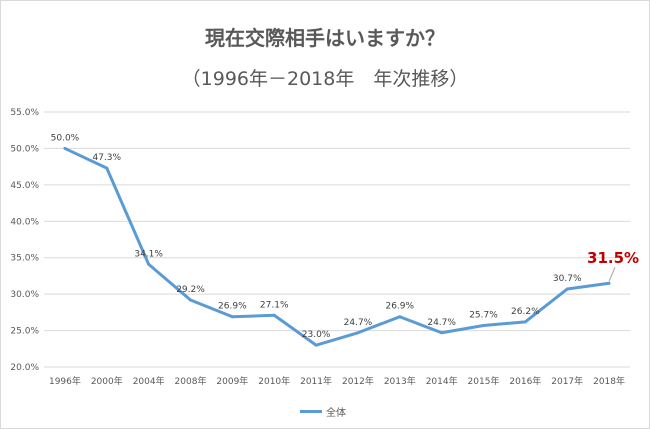  Describe the element at coordinates (336, 413) in the screenshot. I see `legend-label: 全体` at that location.